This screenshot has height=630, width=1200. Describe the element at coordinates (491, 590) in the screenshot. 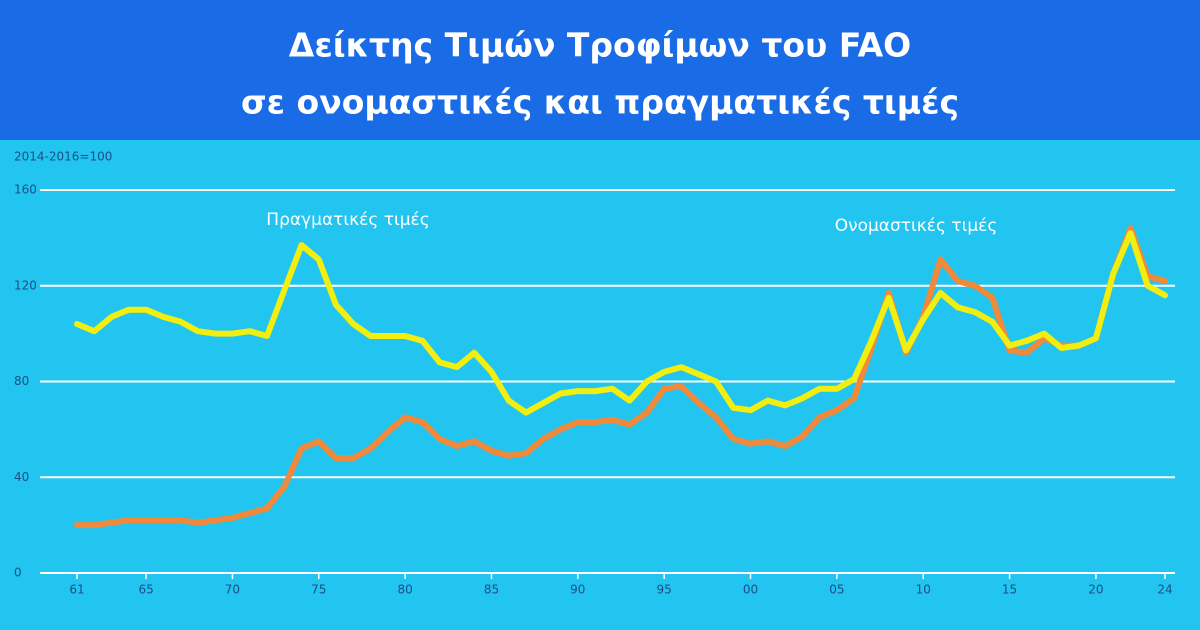

I see `x-tick-label: 85` at that location.